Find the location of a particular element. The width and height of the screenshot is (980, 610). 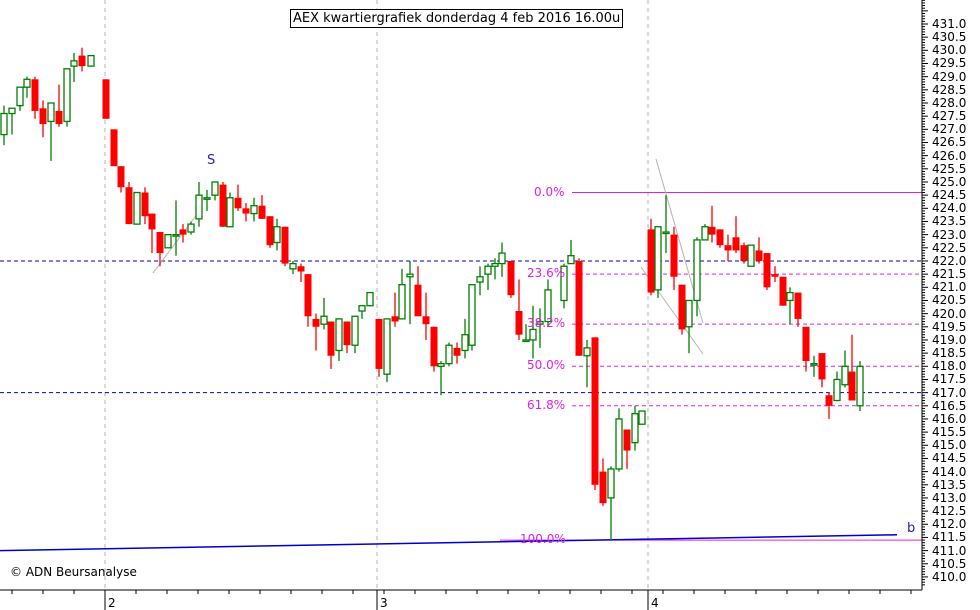

fib-label: 23.6% is located at coordinates (546, 273).